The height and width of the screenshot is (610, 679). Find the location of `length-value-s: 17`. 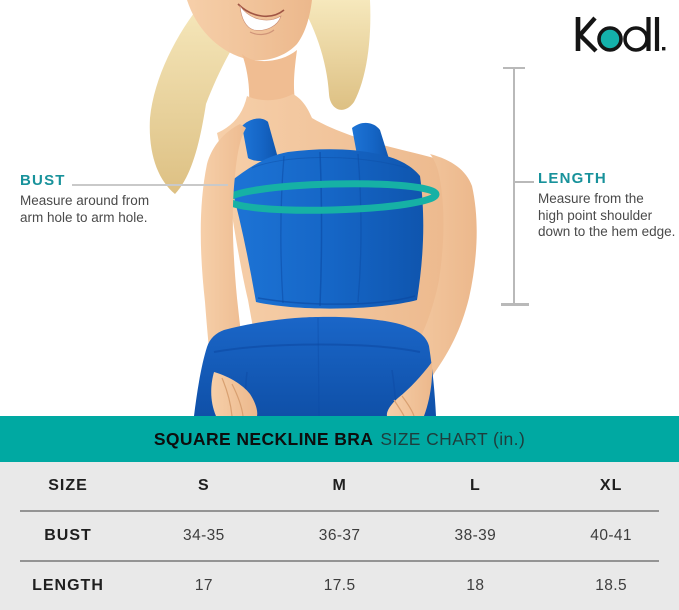

length-value-s: 17 is located at coordinates (203, 585).